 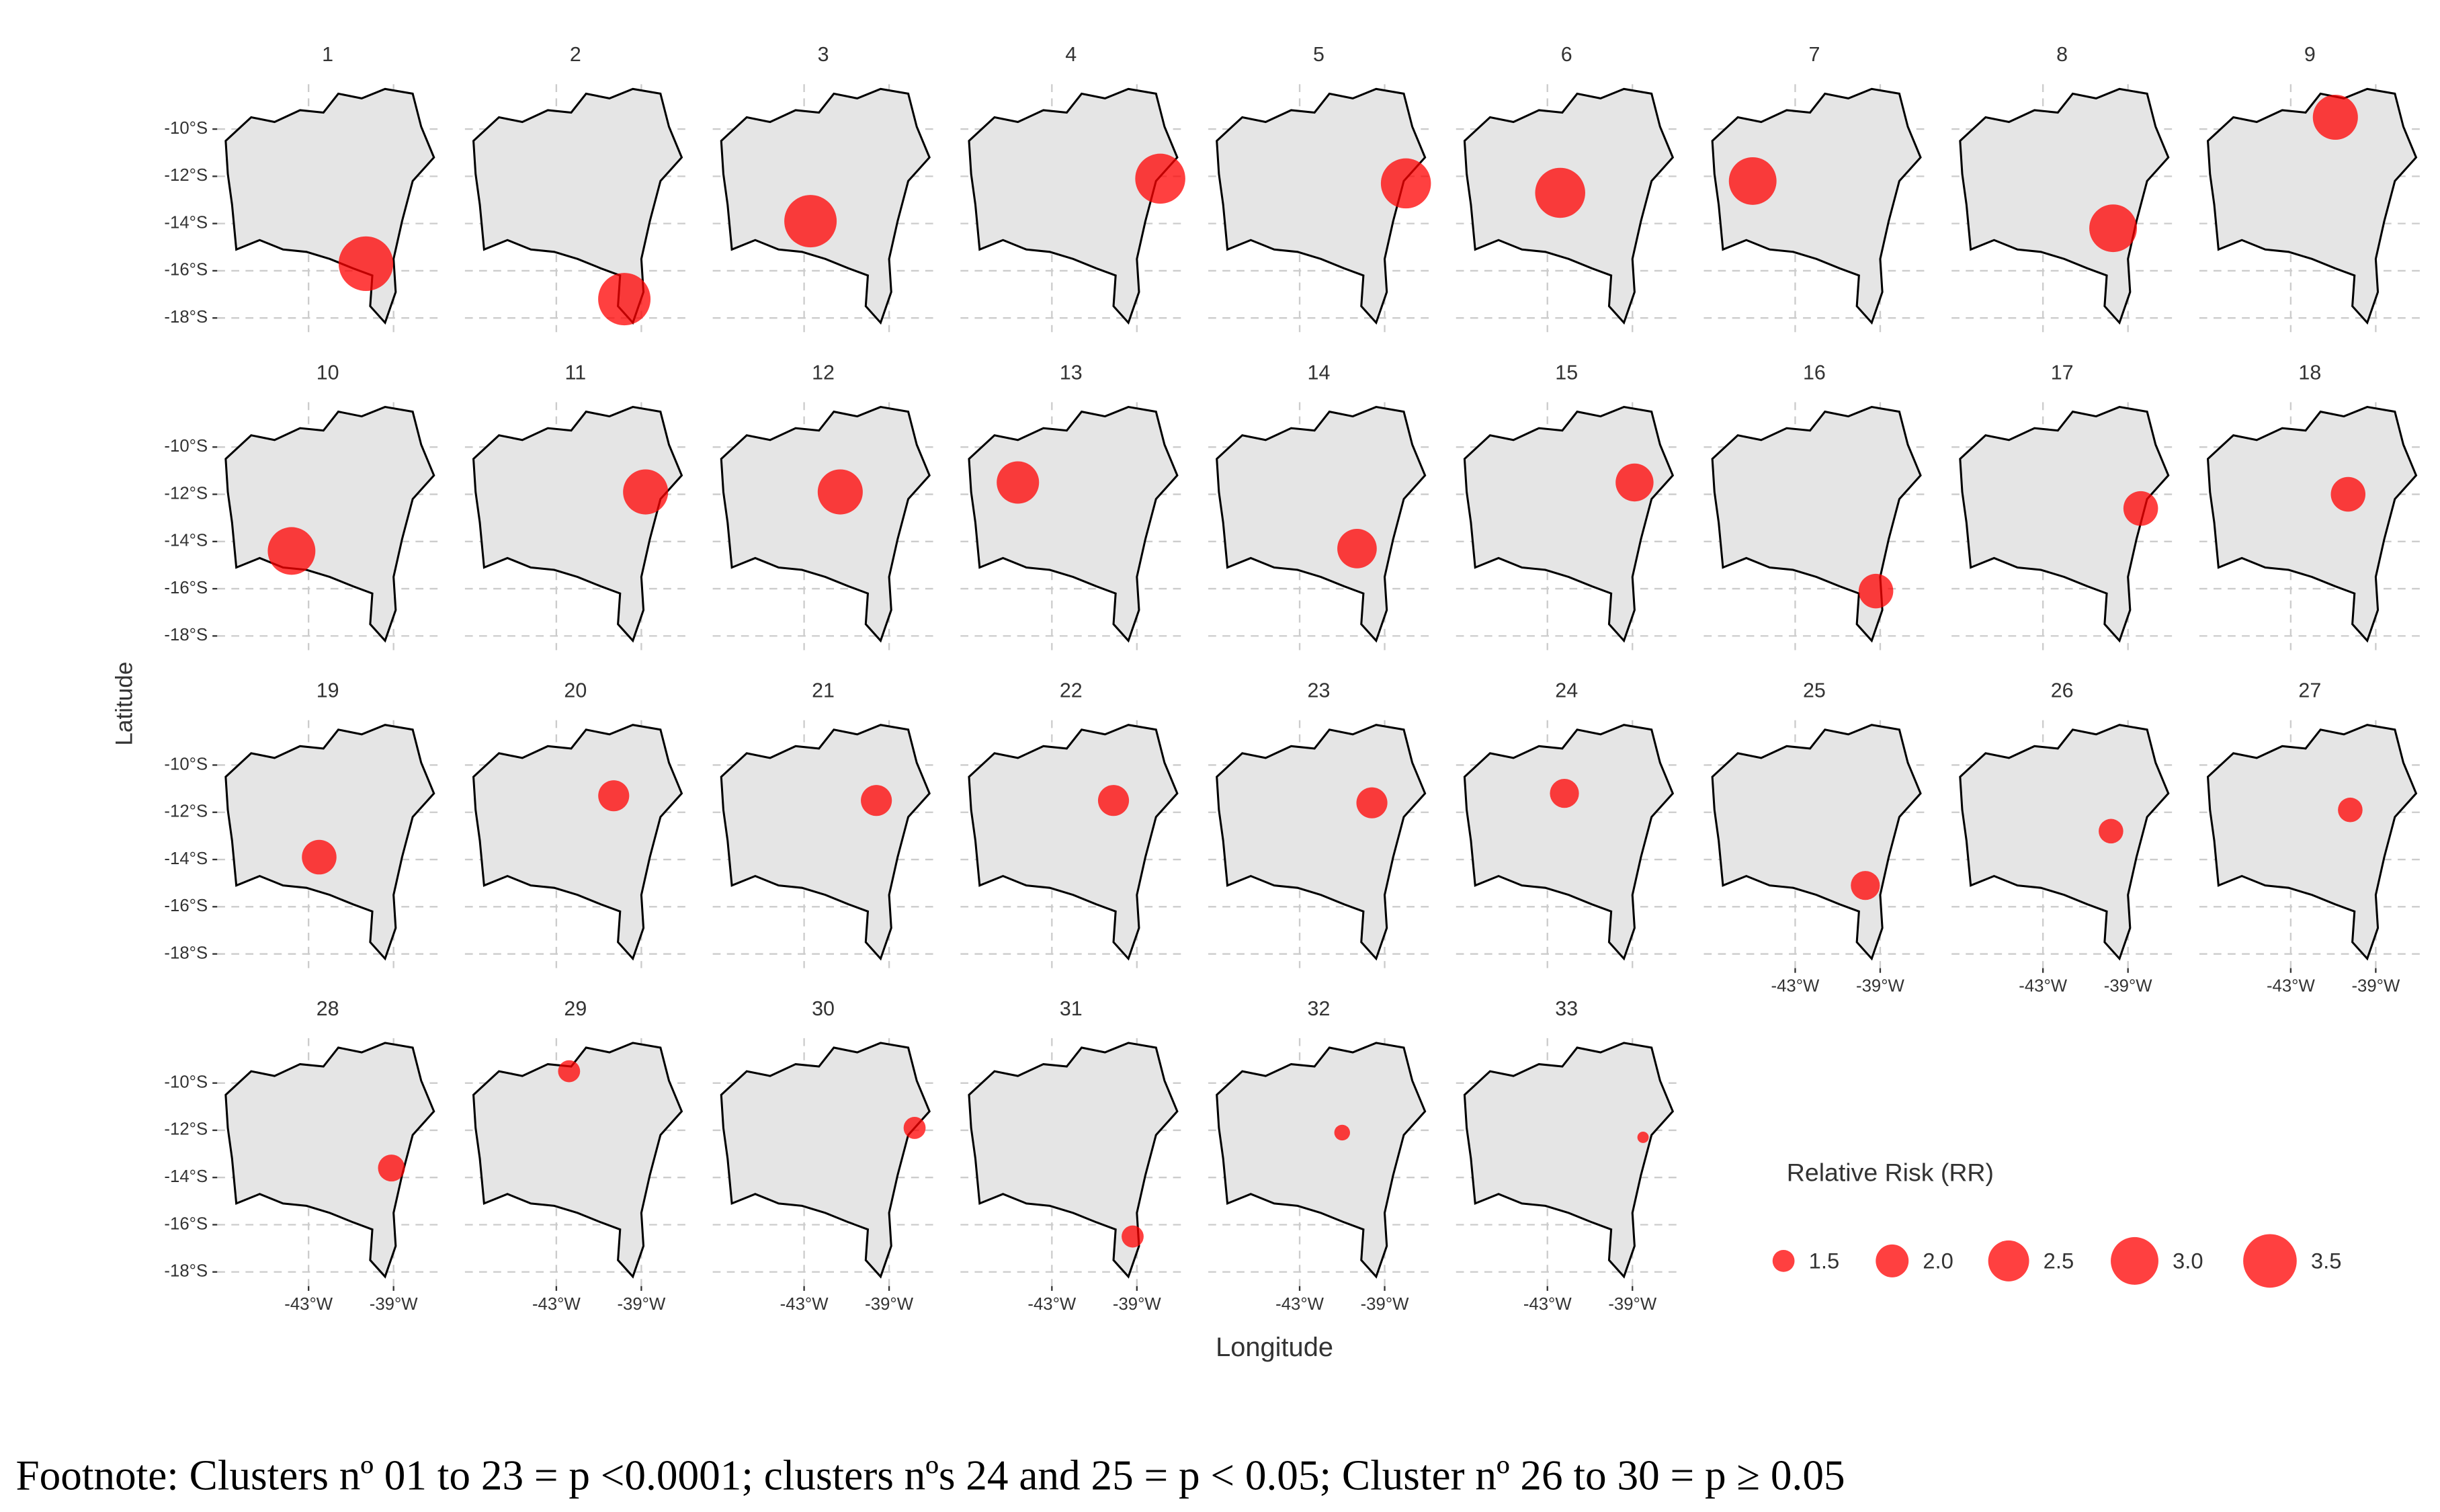 I want to click on facet-title: 3, so click(x=823, y=55).